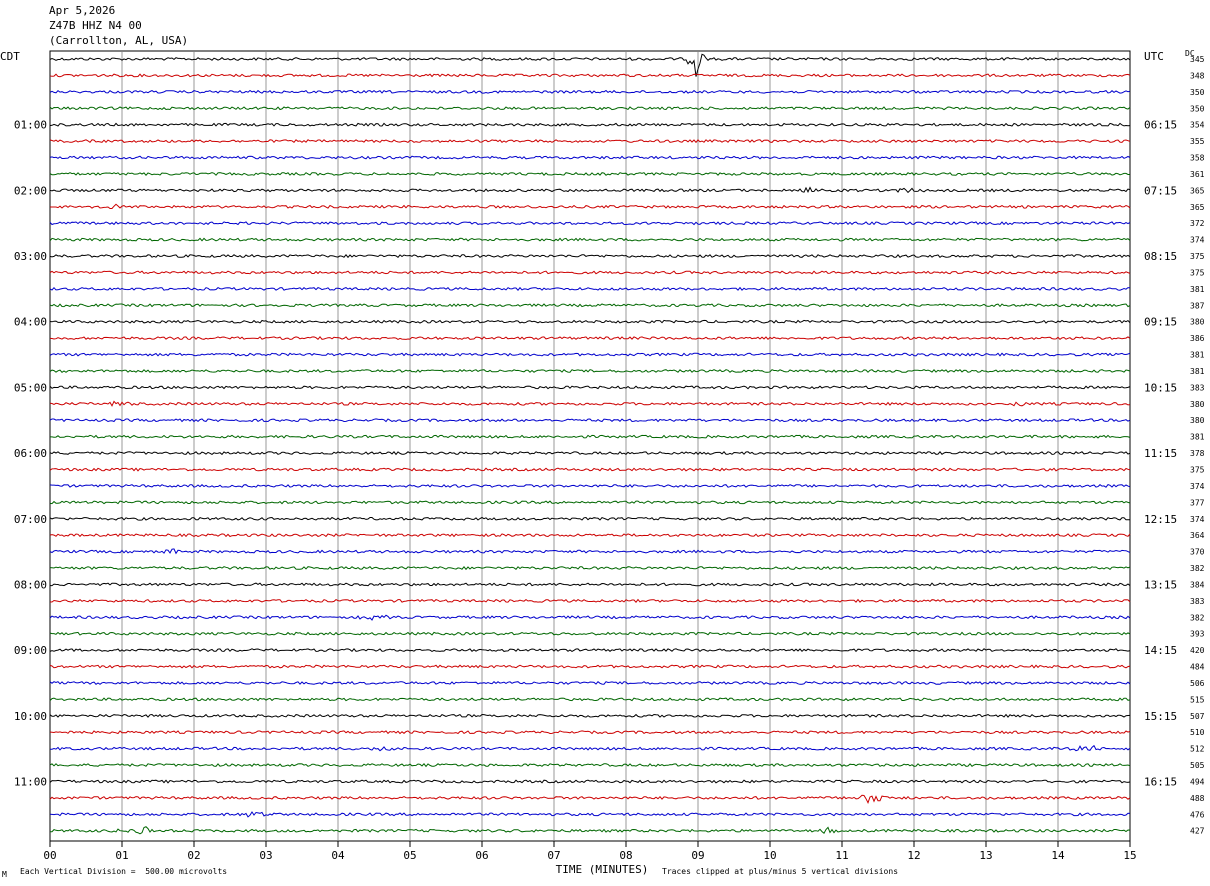 This screenshot has height=886, width=1210. What do you see at coordinates (82, 10) in the screenshot?
I see `date-label: Apr 5,2026` at bounding box center [82, 10].